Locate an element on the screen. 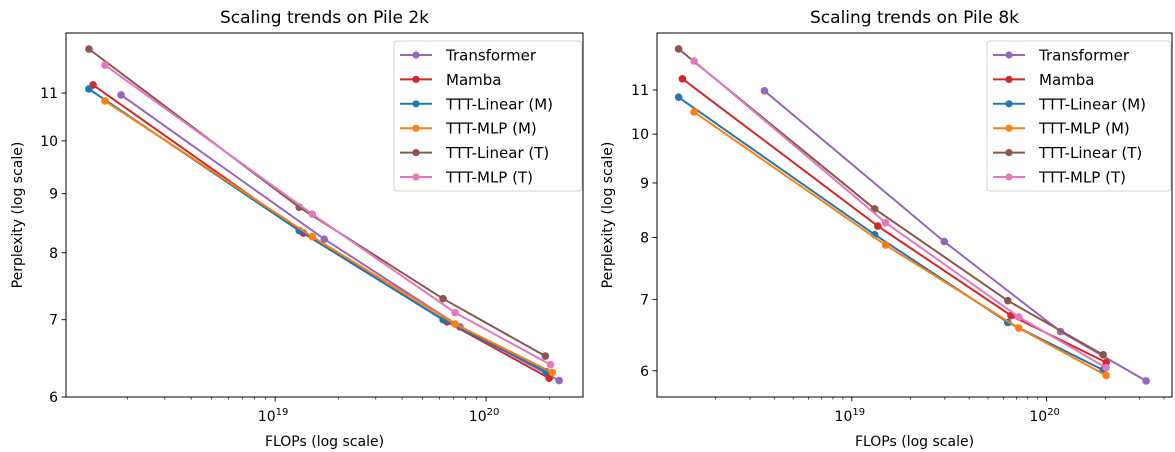 The width and height of the screenshot is (1175, 452). legend-label: Transformer is located at coordinates (1084, 56).